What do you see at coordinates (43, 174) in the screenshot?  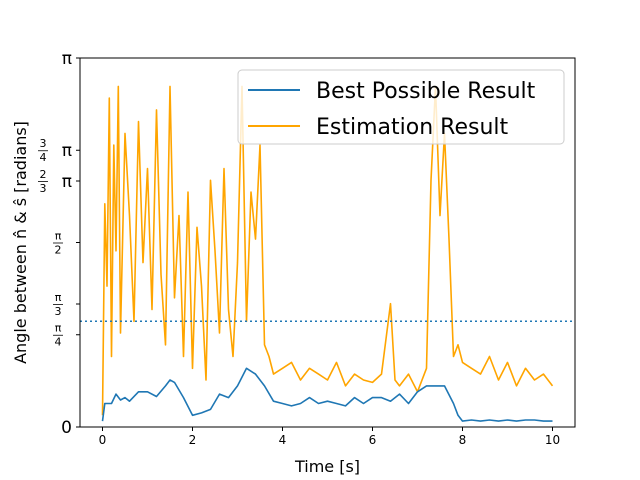 I see `y-tick-numerator: 2` at bounding box center [43, 174].